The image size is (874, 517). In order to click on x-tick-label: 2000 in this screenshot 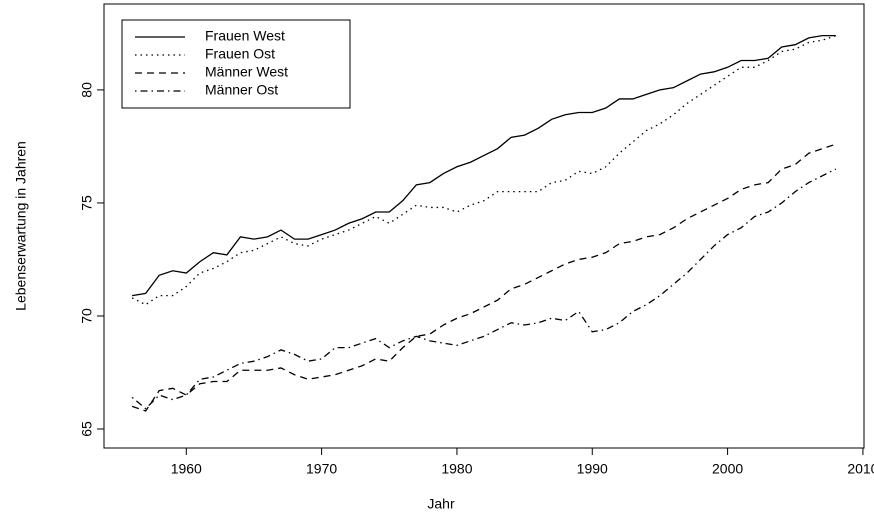, I will do `click(727, 469)`.